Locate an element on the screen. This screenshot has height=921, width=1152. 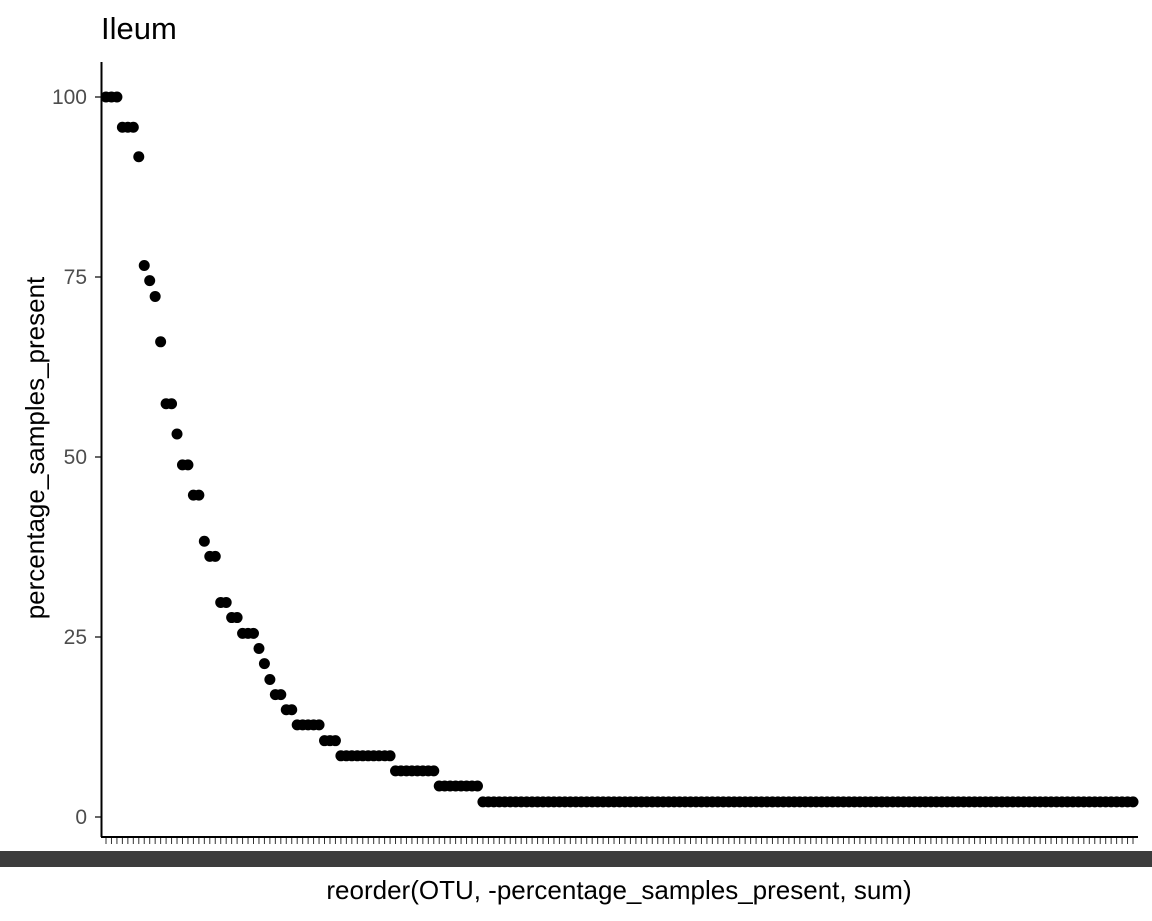
y-axis-title: percentage_samples_present is located at coordinates (35, 447).